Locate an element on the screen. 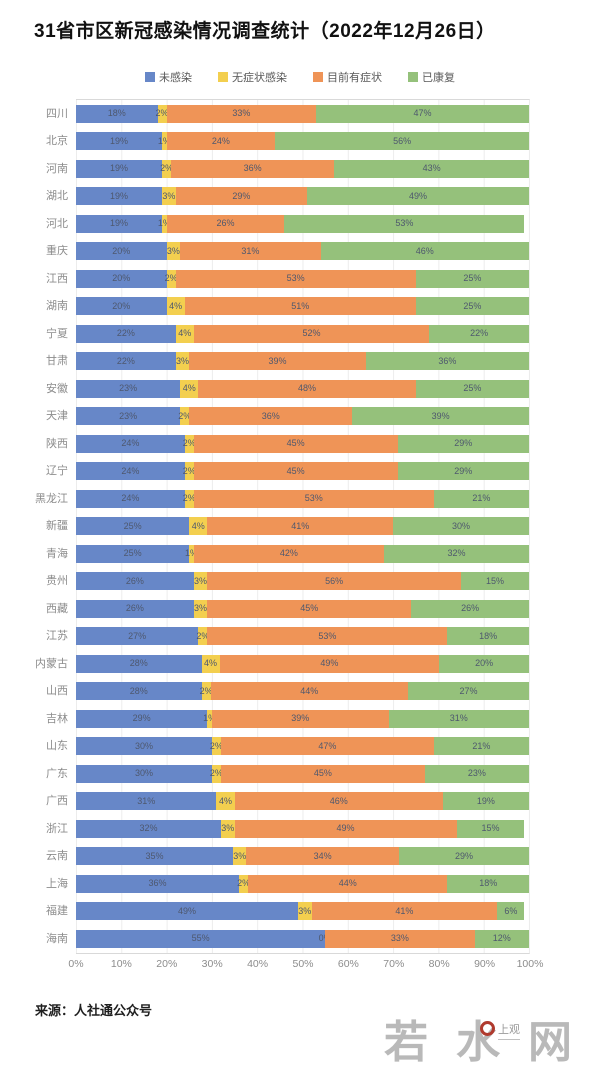 This screenshot has width=600, height=1068. stacked-bar: 55%0%33%12% is located at coordinates (302, 938).